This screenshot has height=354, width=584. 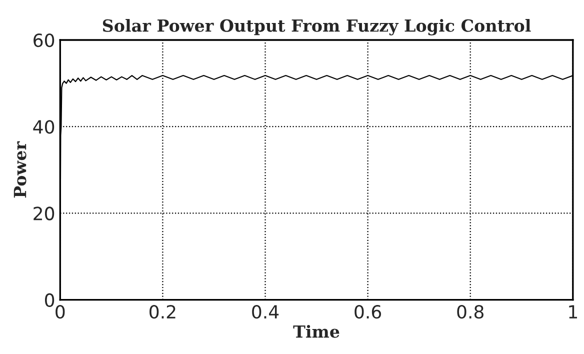 I want to click on x-tick-label: 0.6, so click(x=368, y=312).